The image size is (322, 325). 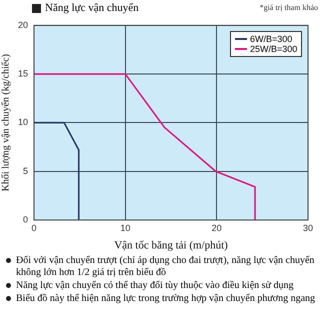 What do you see at coordinates (154, 286) in the screenshot?
I see `text: Năng lực vận chuyển có thể thay đổi tùy thuộc vào điều kiện sử dụng` at bounding box center [154, 286].